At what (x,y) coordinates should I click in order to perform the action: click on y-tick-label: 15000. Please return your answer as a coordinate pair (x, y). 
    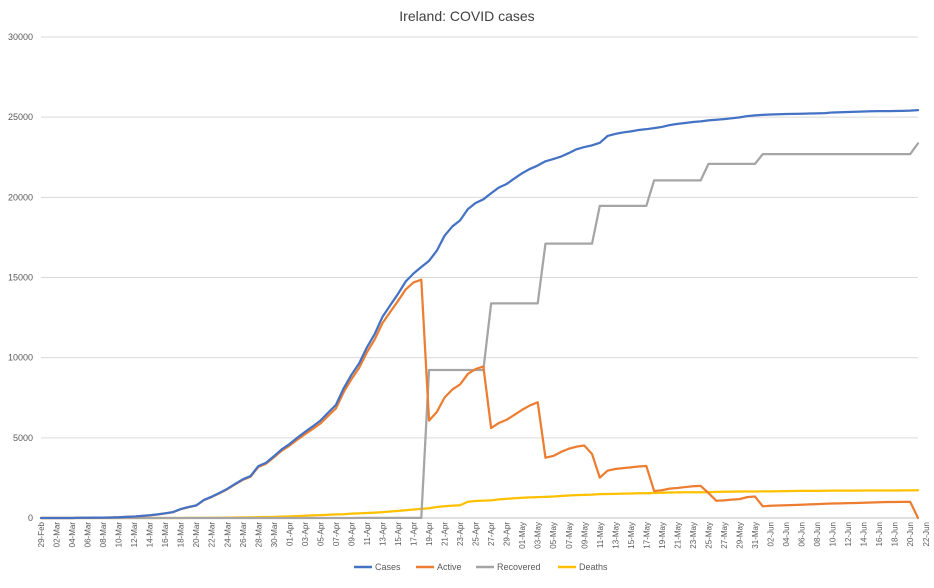
    Looking at the image, I should click on (20, 278).